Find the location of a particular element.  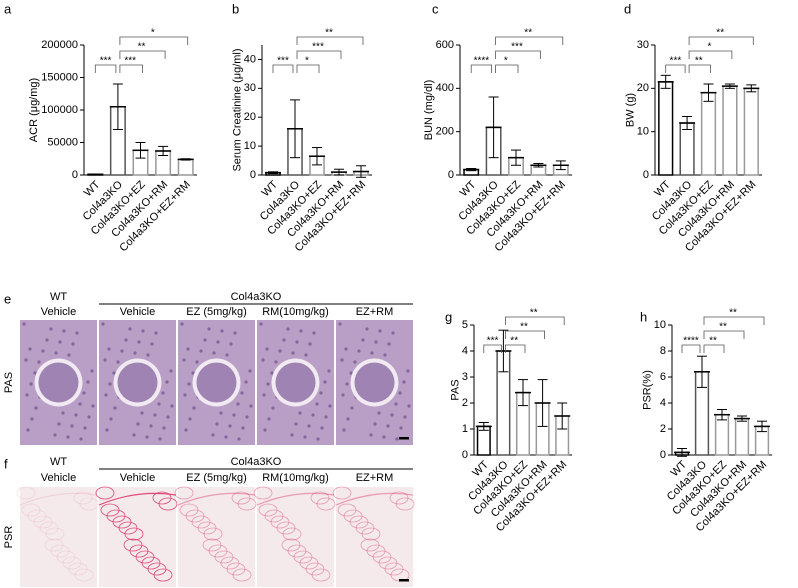

y-tick-label: 5 is located at coordinates (465, 325).